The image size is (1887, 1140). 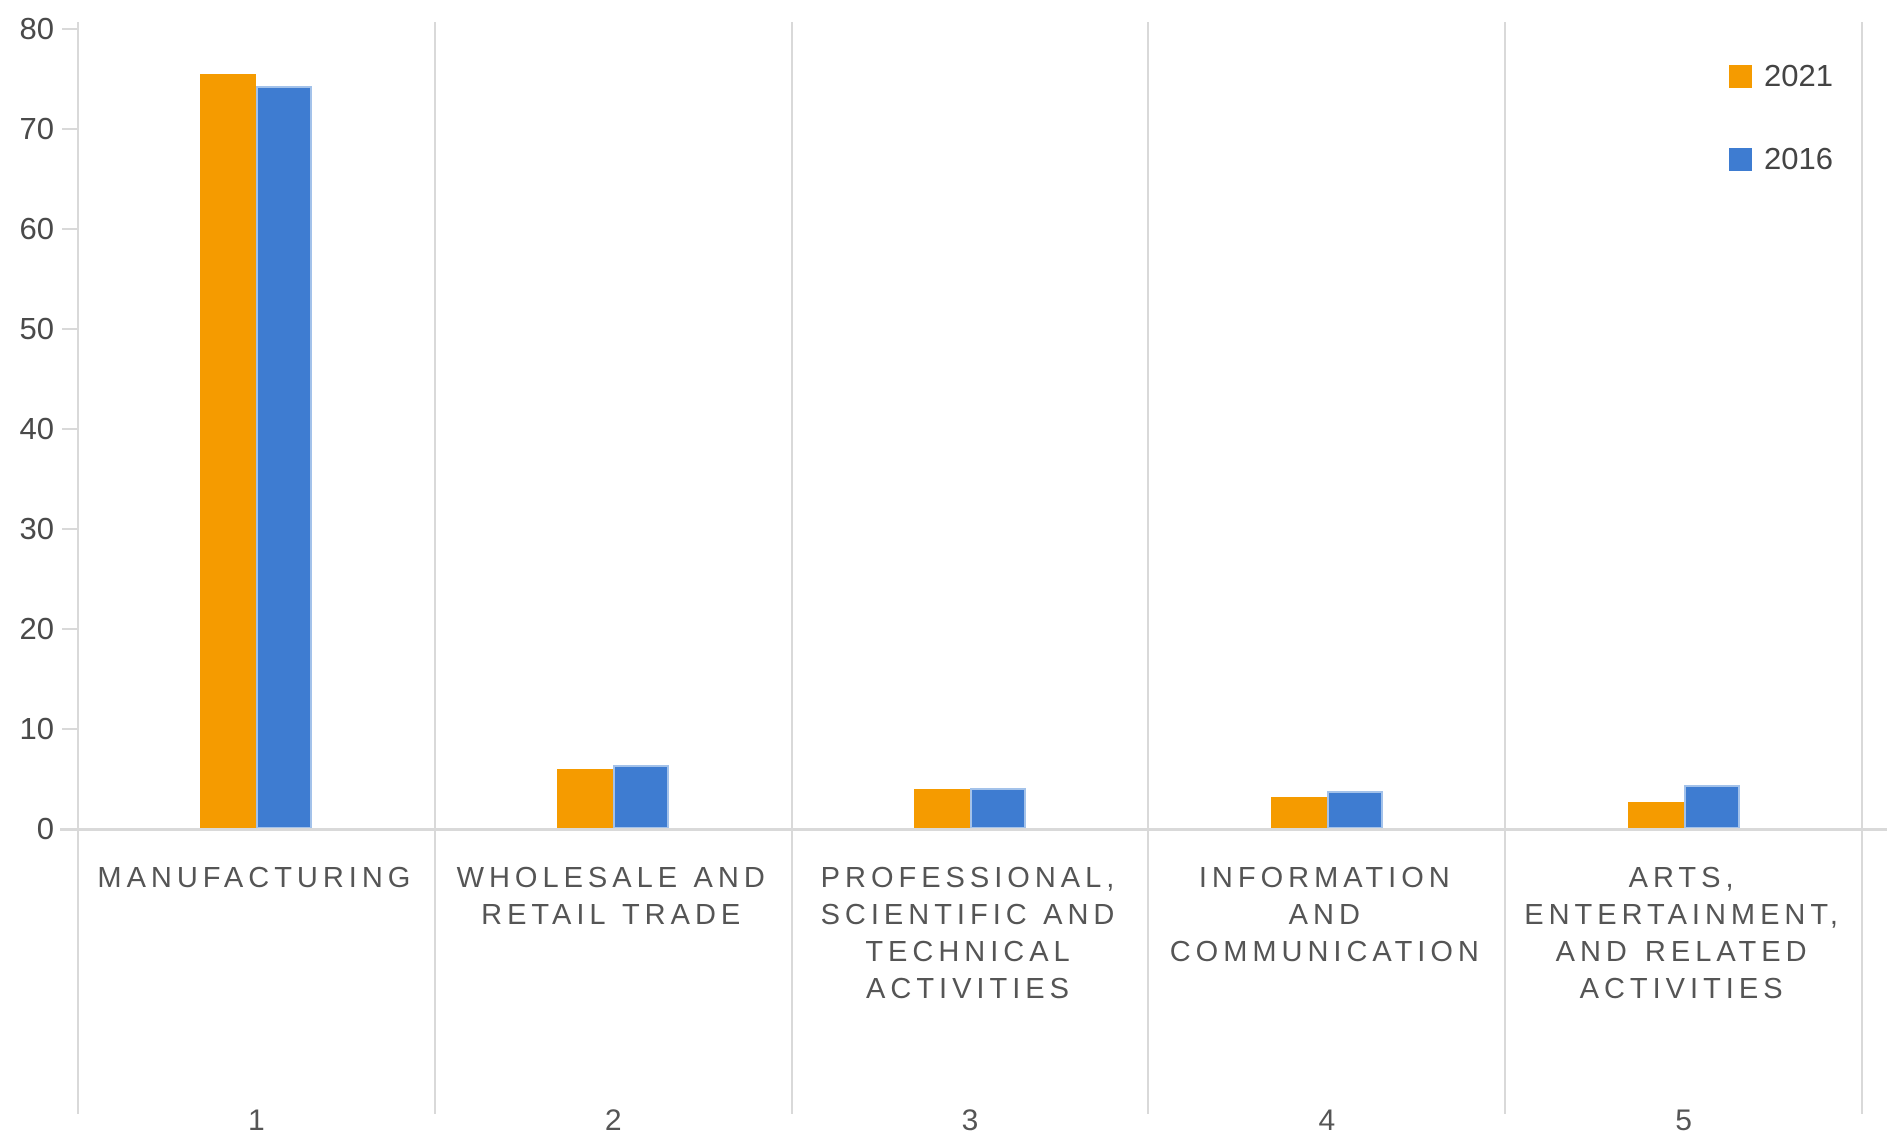 What do you see at coordinates (1683, 878) in the screenshot?
I see `category-label-line: ARTS,` at bounding box center [1683, 878].